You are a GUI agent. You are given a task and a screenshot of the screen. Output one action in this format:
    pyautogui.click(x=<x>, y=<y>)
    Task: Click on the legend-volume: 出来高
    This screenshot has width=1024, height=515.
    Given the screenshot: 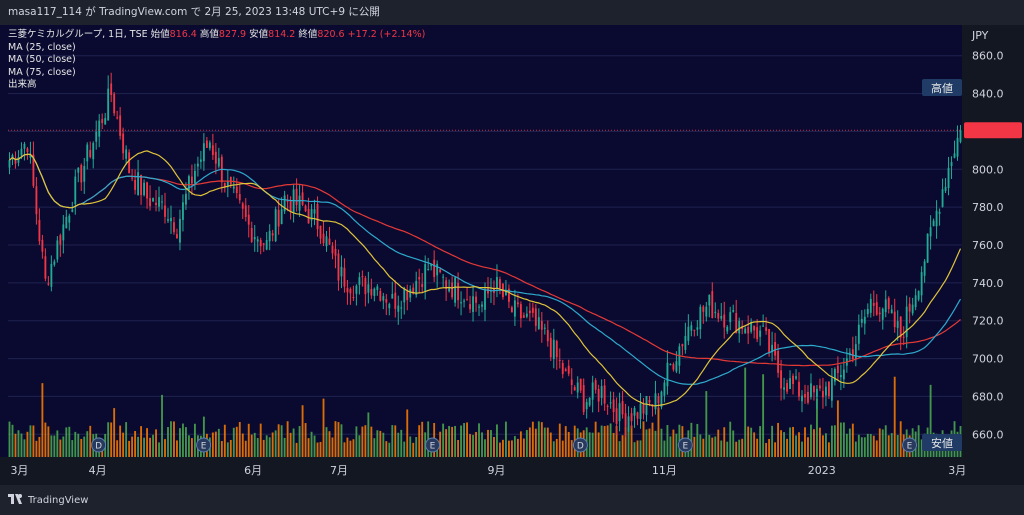 What is the action you would take?
    pyautogui.click(x=22, y=84)
    